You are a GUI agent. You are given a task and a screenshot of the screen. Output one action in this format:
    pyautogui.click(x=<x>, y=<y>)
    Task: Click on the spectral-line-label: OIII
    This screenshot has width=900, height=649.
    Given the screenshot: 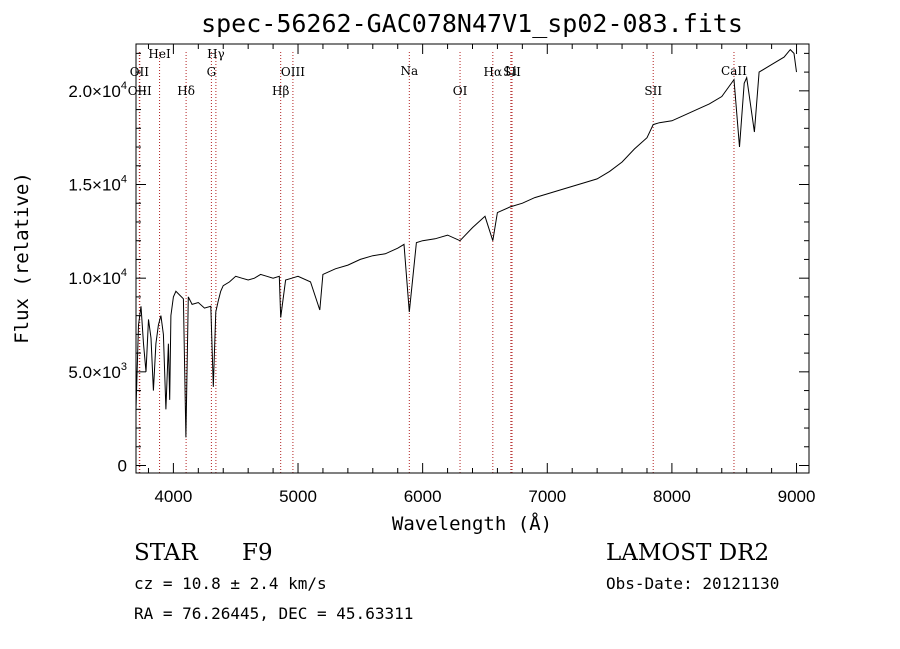 What is the action you would take?
    pyautogui.click(x=293, y=72)
    